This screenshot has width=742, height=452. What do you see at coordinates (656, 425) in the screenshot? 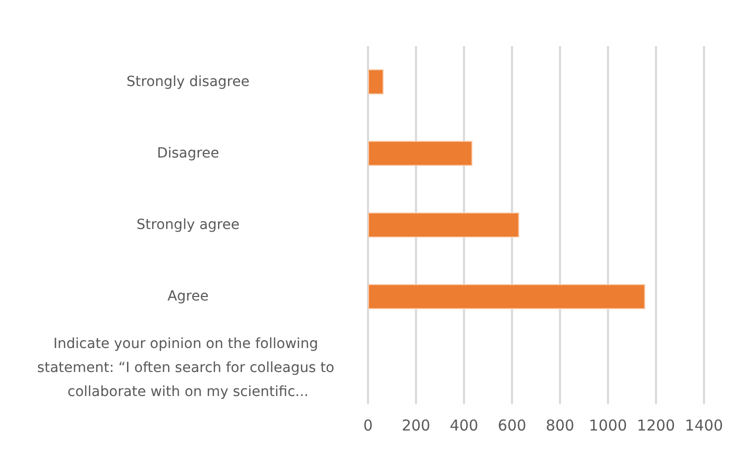
I see `x-tick-label: 1200` at bounding box center [656, 425].